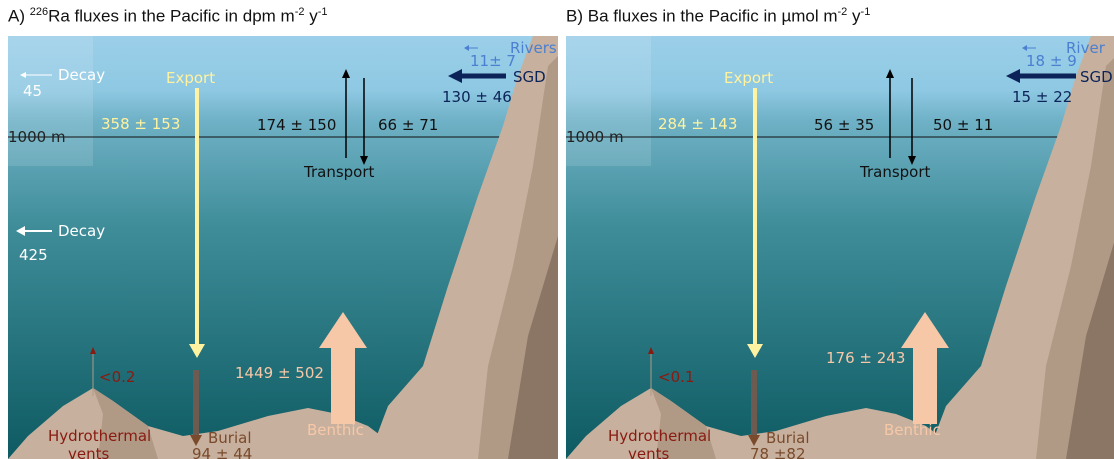  Describe the element at coordinates (865, 12) in the screenshot. I see `panel-b-title-exp2: -1` at that location.